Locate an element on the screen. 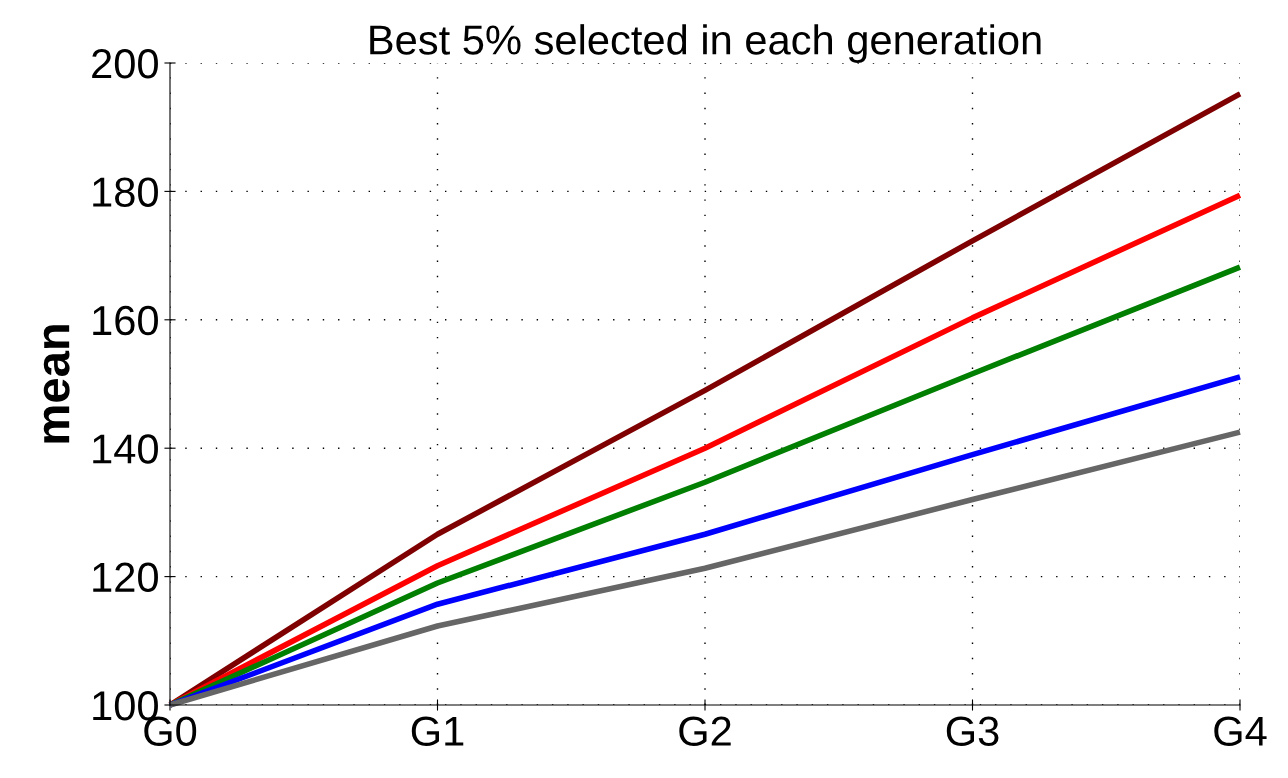 This screenshot has height=778, width=1288. x-tick-label: G1 is located at coordinates (437, 731).